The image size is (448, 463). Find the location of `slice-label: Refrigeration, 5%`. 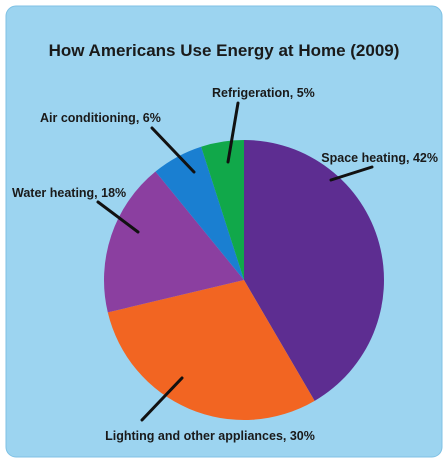

slice-label: Refrigeration, 5% is located at coordinates (263, 93).